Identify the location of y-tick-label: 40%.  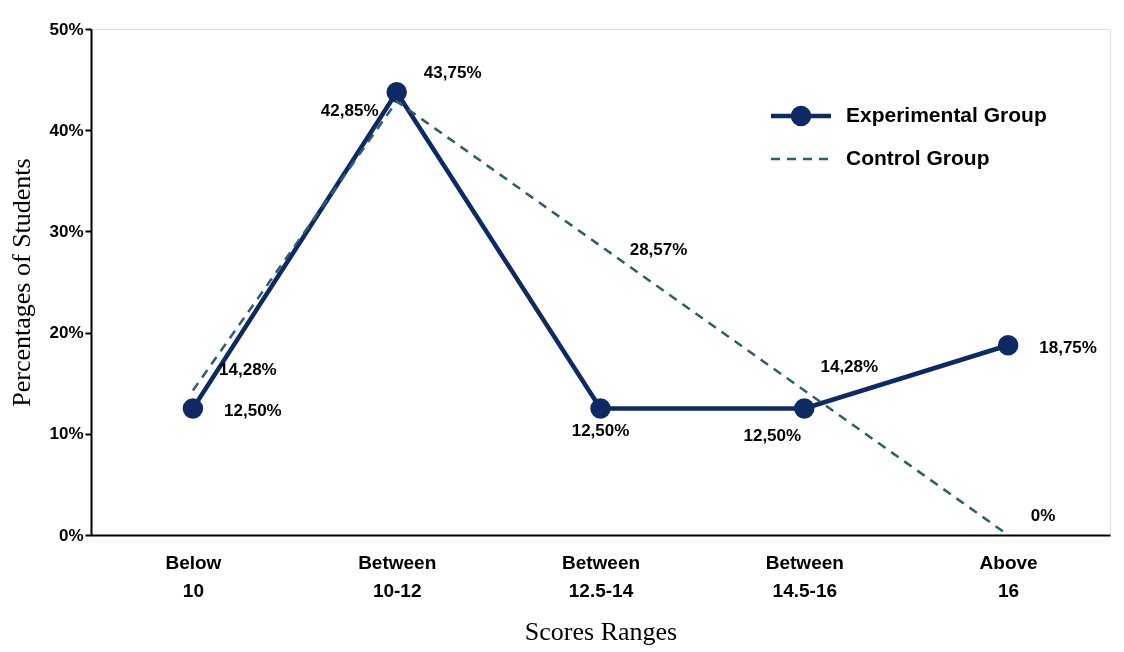
(66, 130).